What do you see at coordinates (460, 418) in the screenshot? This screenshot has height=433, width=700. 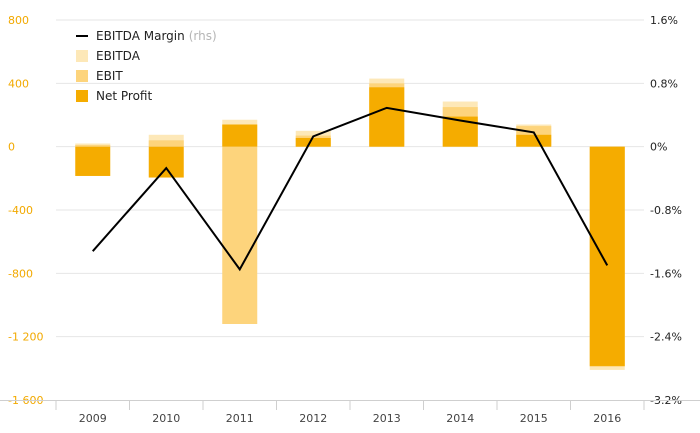 I see `x-axis-tick-label: 2014` at bounding box center [460, 418].